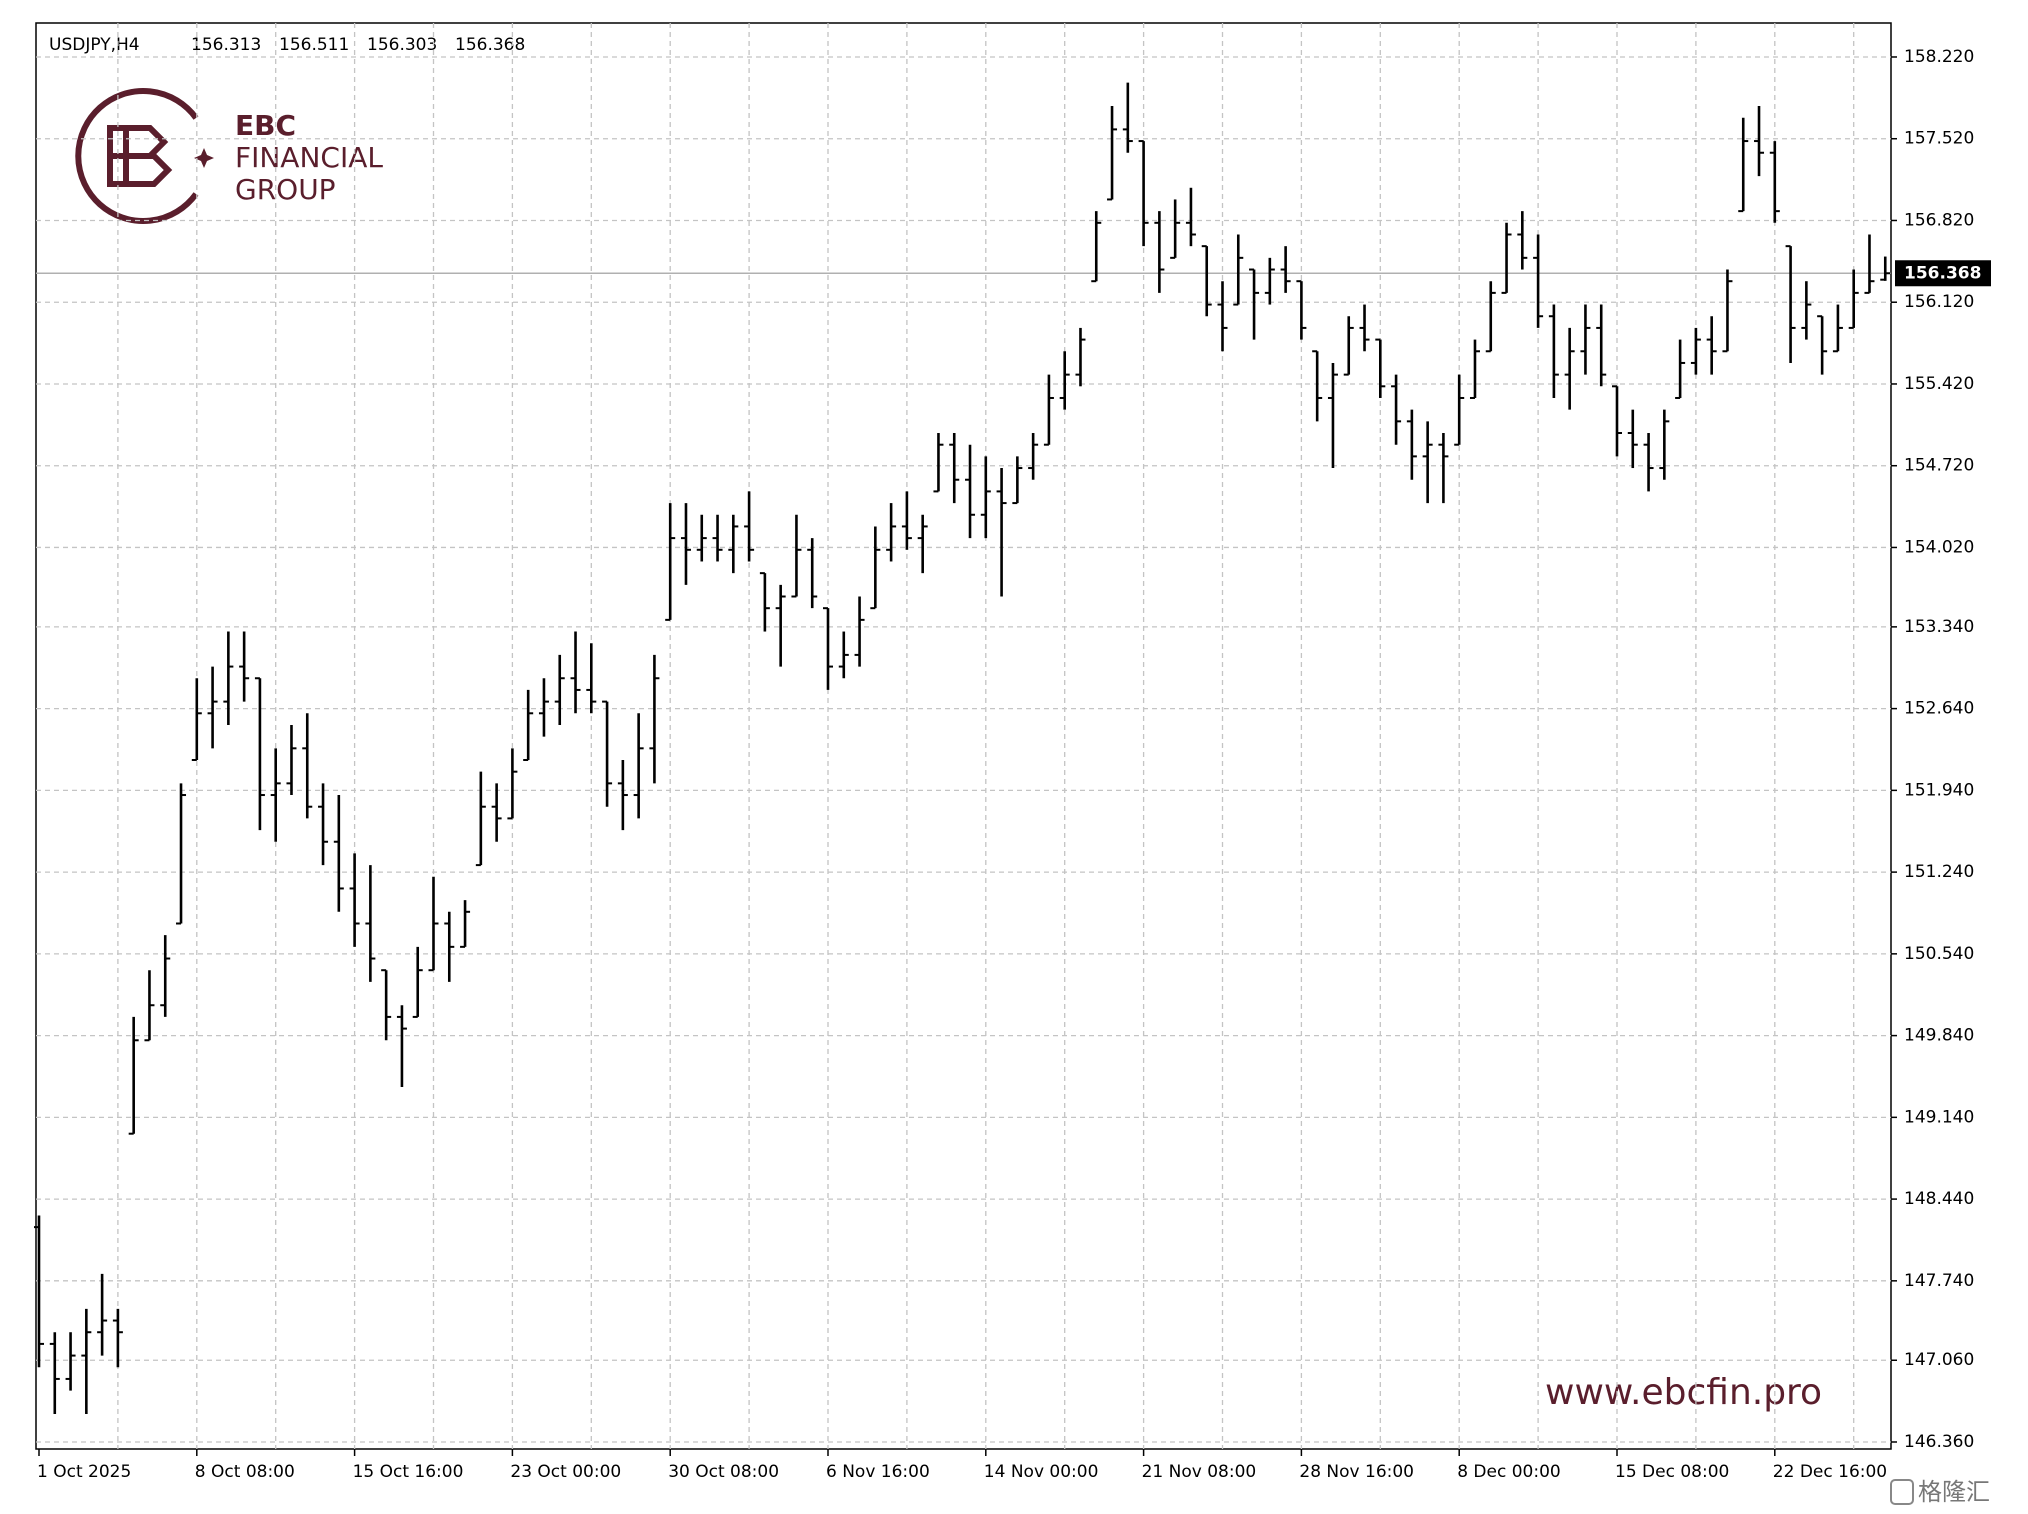 The width and height of the screenshot is (2028, 1514). What do you see at coordinates (402, 45) in the screenshot?
I see `quote: 156.303` at bounding box center [402, 45].